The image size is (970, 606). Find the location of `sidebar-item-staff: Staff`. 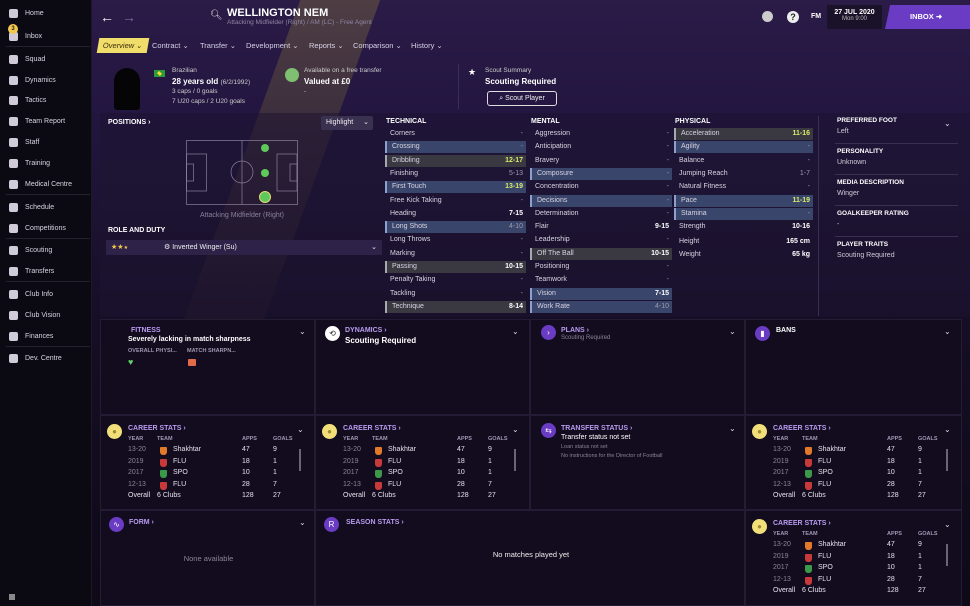

sidebar-item-staff: Staff is located at coordinates (46, 142).